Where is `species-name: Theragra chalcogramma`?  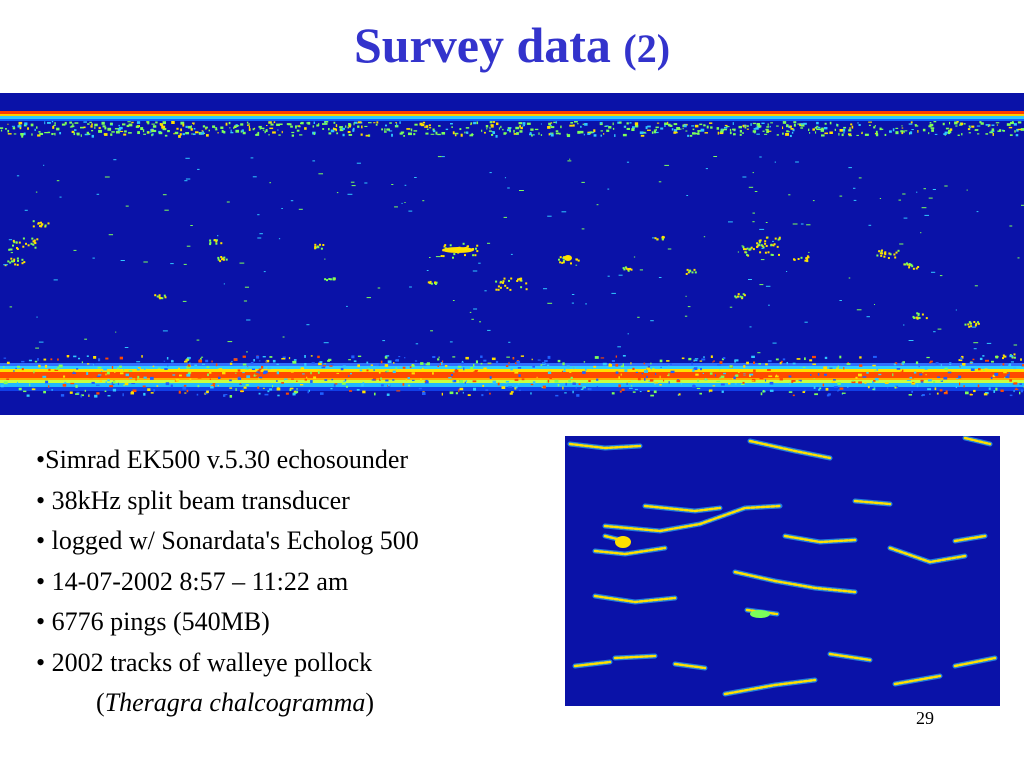 species-name: Theragra chalcogramma is located at coordinates (235, 702).